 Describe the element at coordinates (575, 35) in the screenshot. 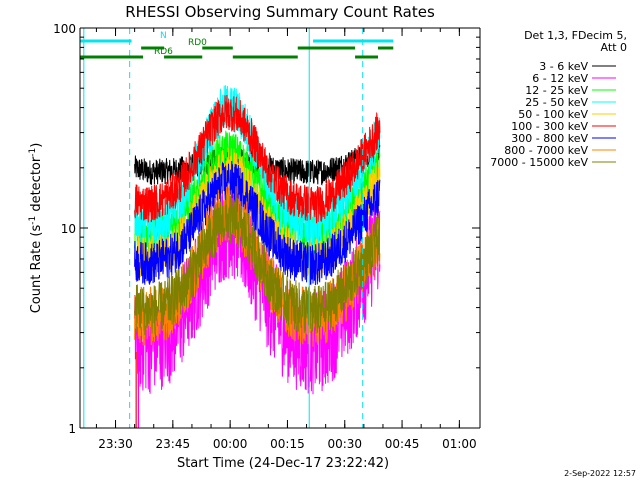

I see `legend-header-line-1: Det 1,3, FDecim 5,` at that location.